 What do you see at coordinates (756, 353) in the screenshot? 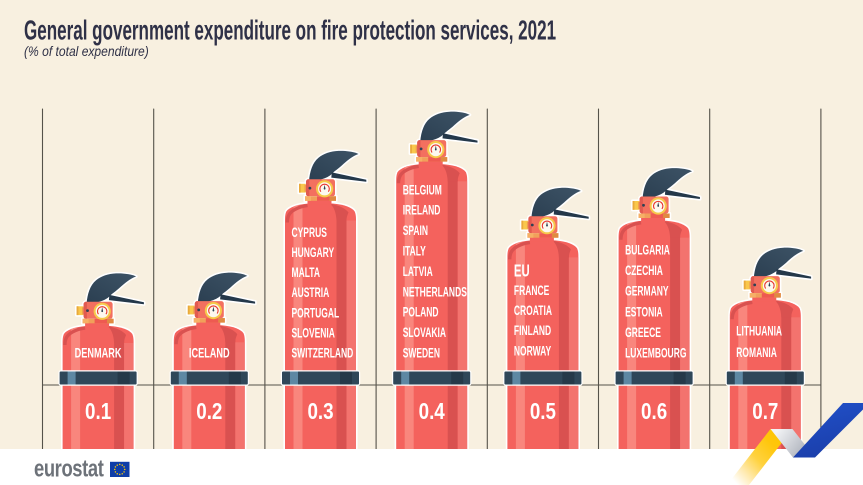
I see `svg-text: ROMANIA` at bounding box center [756, 353].